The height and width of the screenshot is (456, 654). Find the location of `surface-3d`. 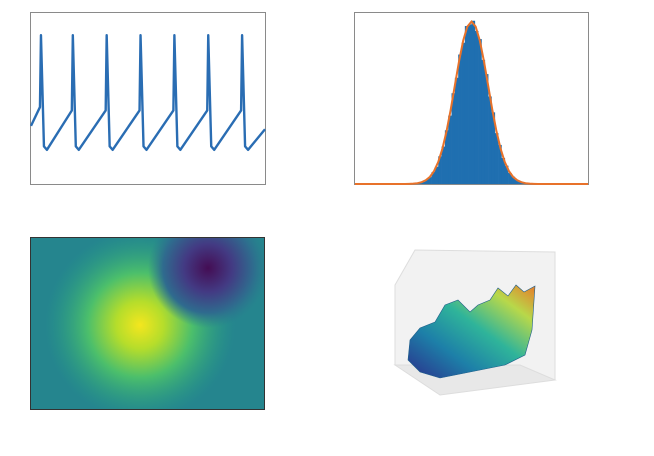

surface-3d is located at coordinates (475, 322).